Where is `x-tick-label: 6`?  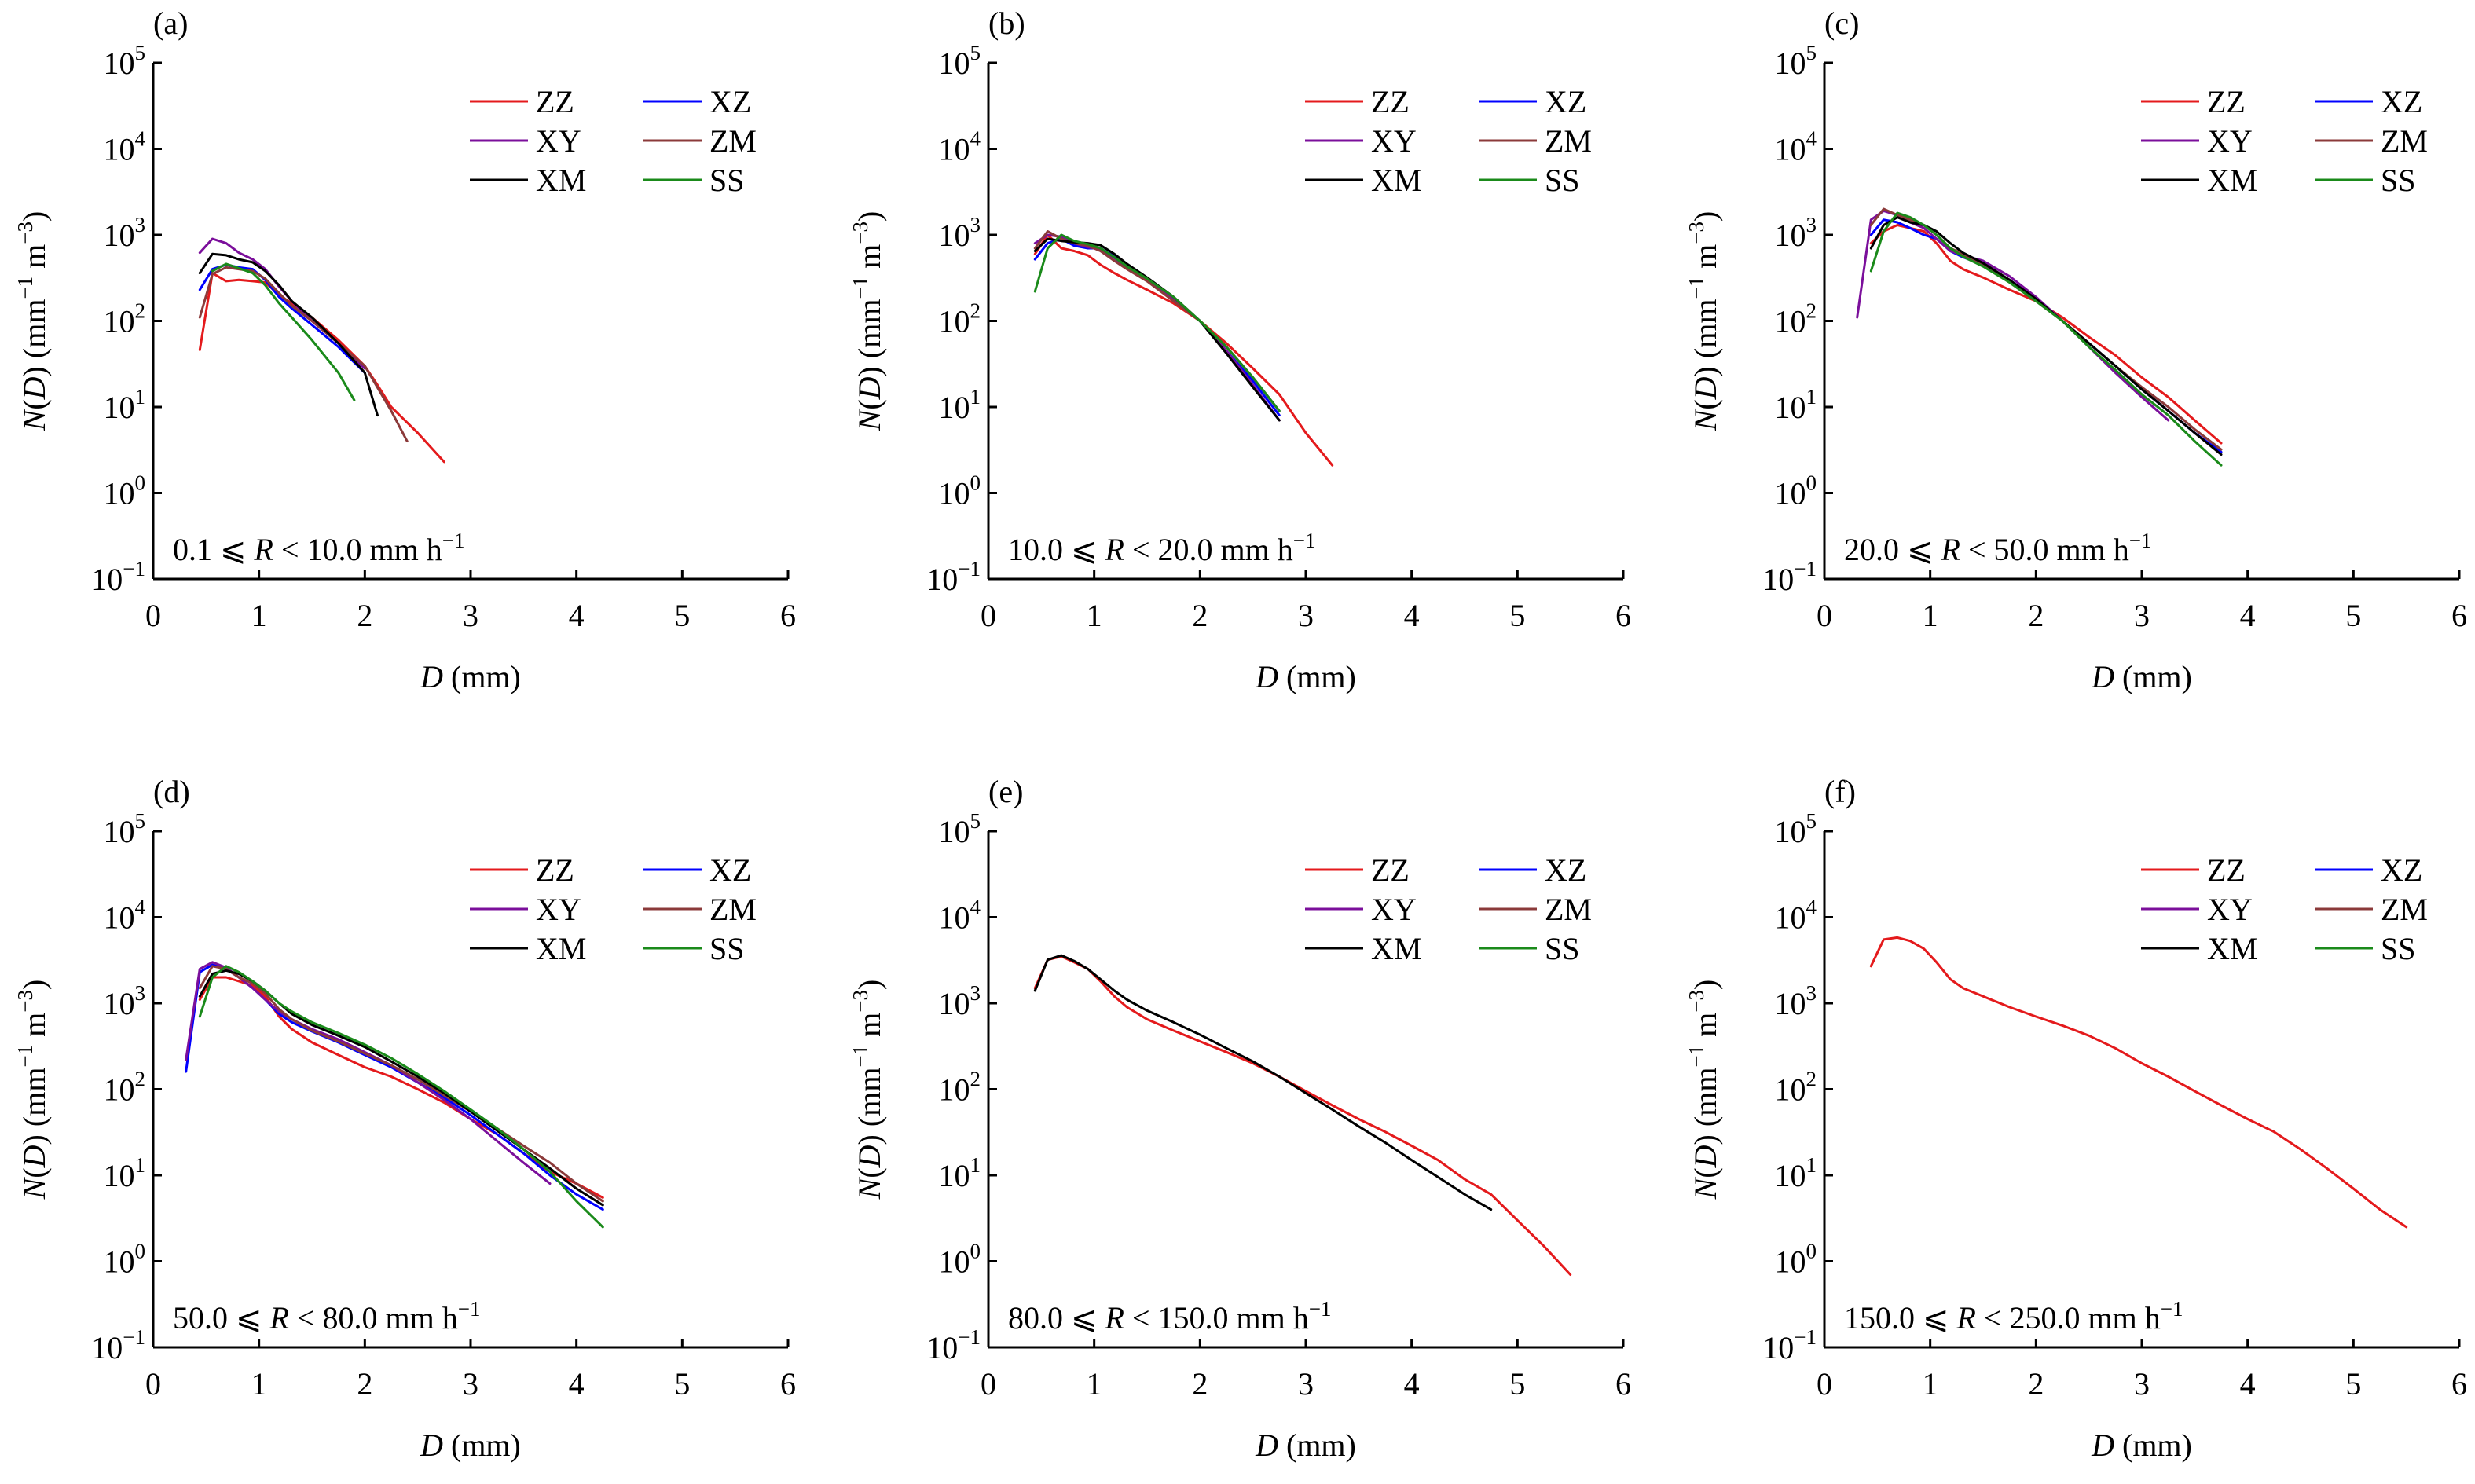 x-tick-label: 6 is located at coordinates (788, 1384).